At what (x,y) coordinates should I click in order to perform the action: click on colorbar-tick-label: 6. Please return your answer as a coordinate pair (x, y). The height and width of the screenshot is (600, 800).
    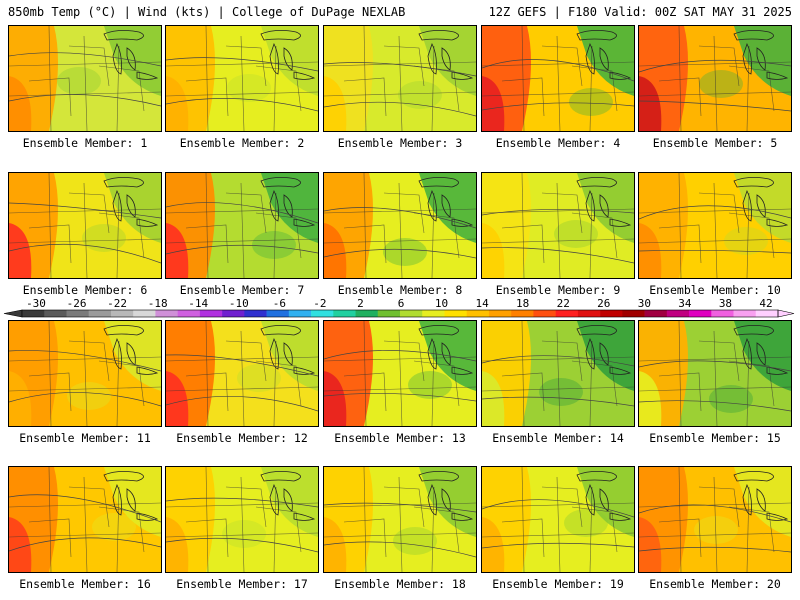
    Looking at the image, I should click on (401, 303).